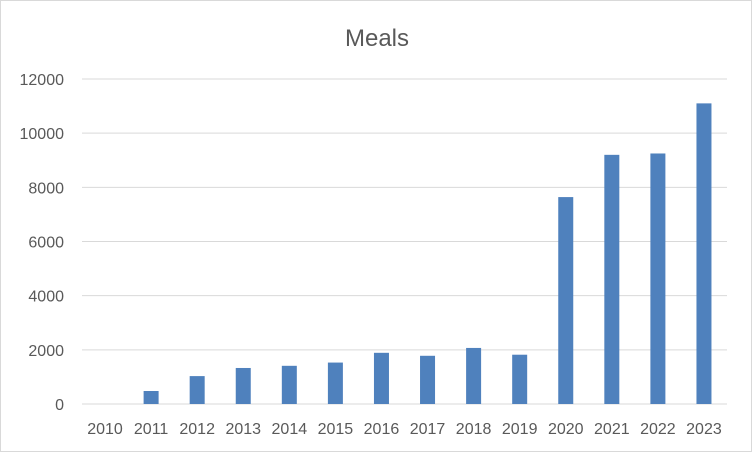  Describe the element at coordinates (474, 429) in the screenshot. I see `x-tick-label: 2018` at that location.